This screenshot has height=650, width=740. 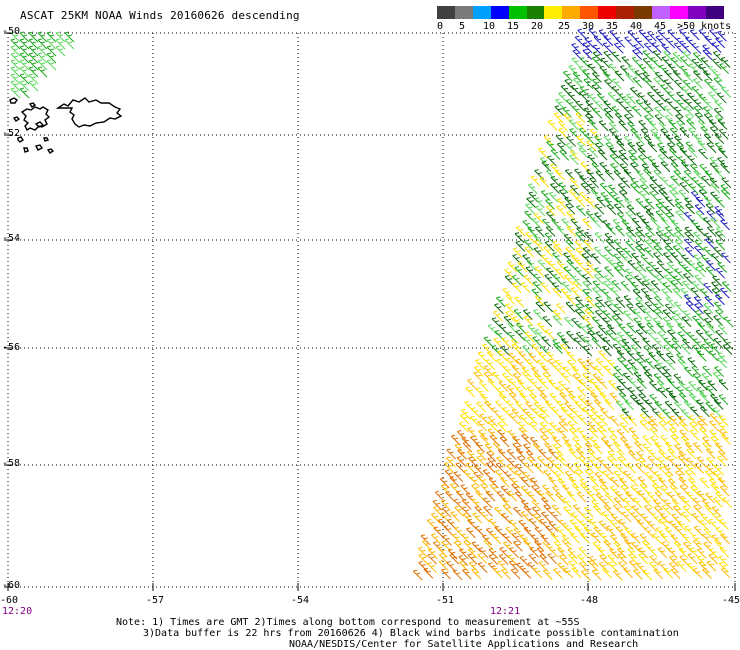 I want to click on colorbar-label: 40, so click(x=636, y=26).